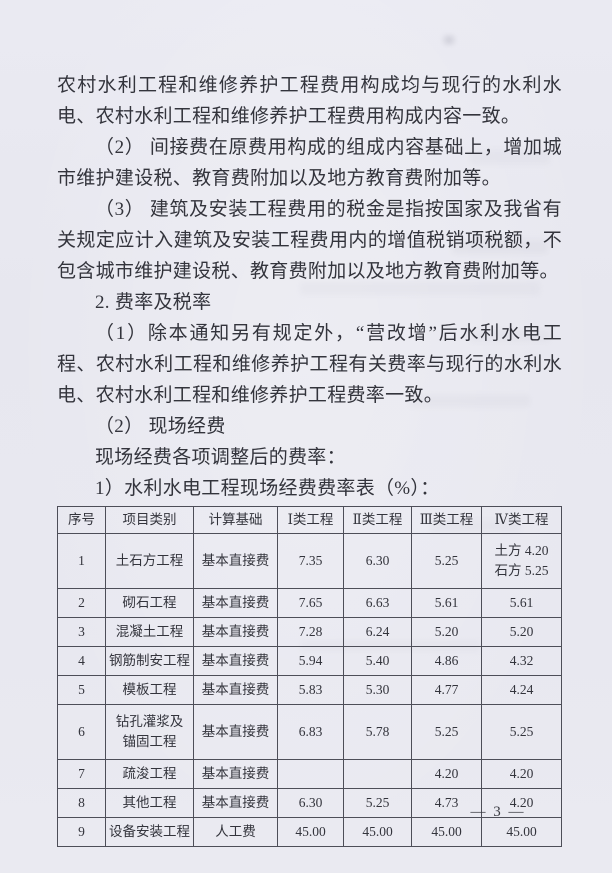  I want to click on cell-class1, so click(310, 774).